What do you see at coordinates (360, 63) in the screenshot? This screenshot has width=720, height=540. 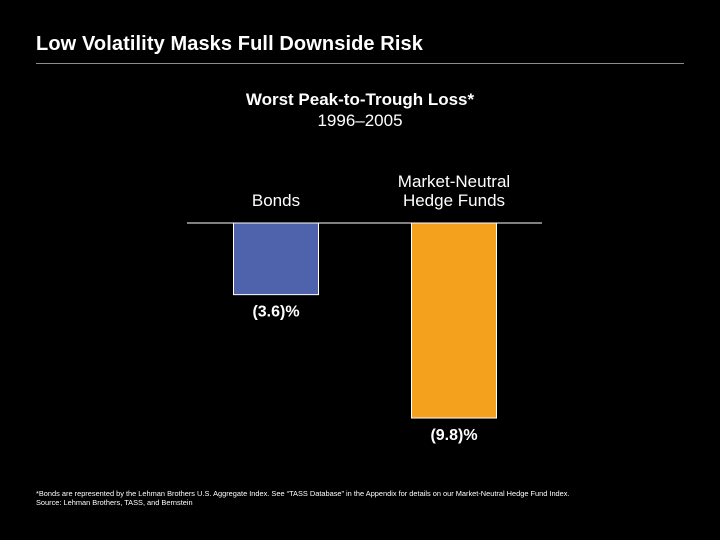 I see `title-divider` at bounding box center [360, 63].